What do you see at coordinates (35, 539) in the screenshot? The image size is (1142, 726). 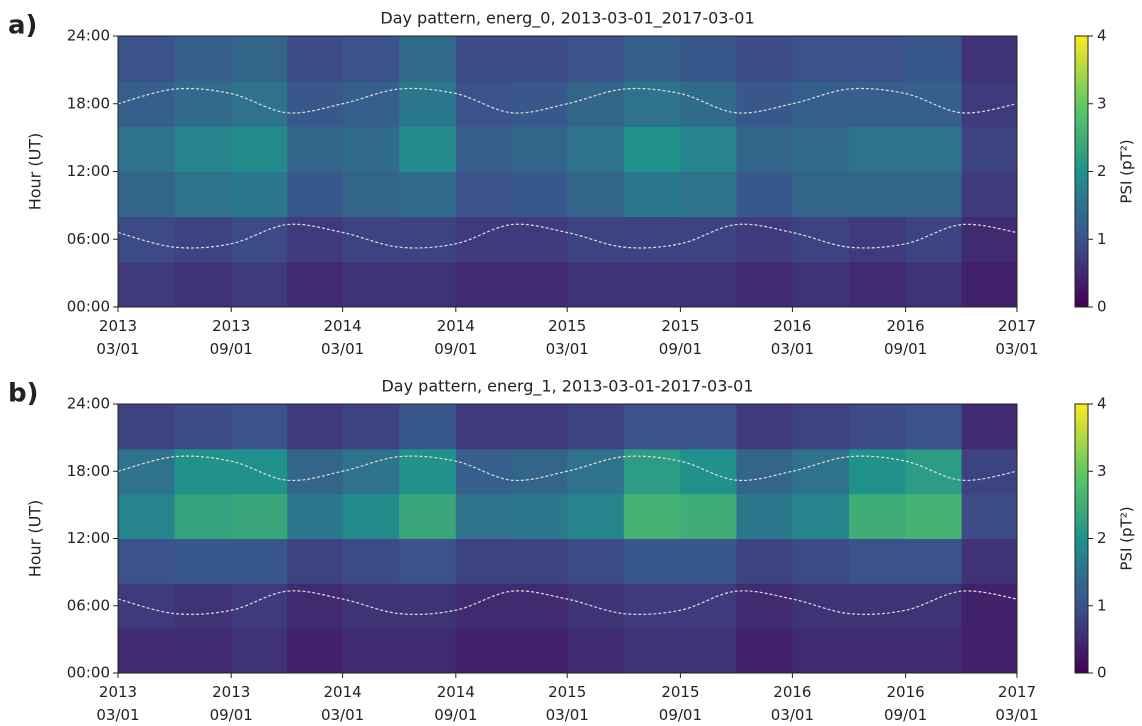 I see `y-axis-label: Hour (UT)` at bounding box center [35, 539].